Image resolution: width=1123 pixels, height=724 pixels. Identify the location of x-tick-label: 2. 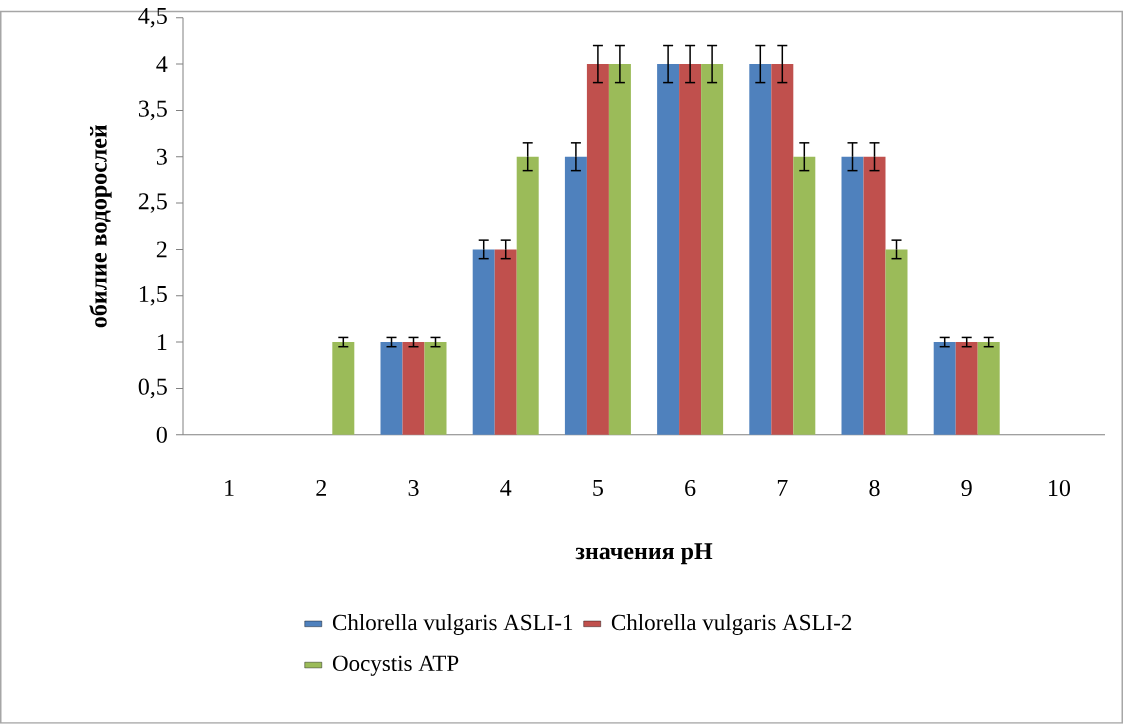
(321, 488).